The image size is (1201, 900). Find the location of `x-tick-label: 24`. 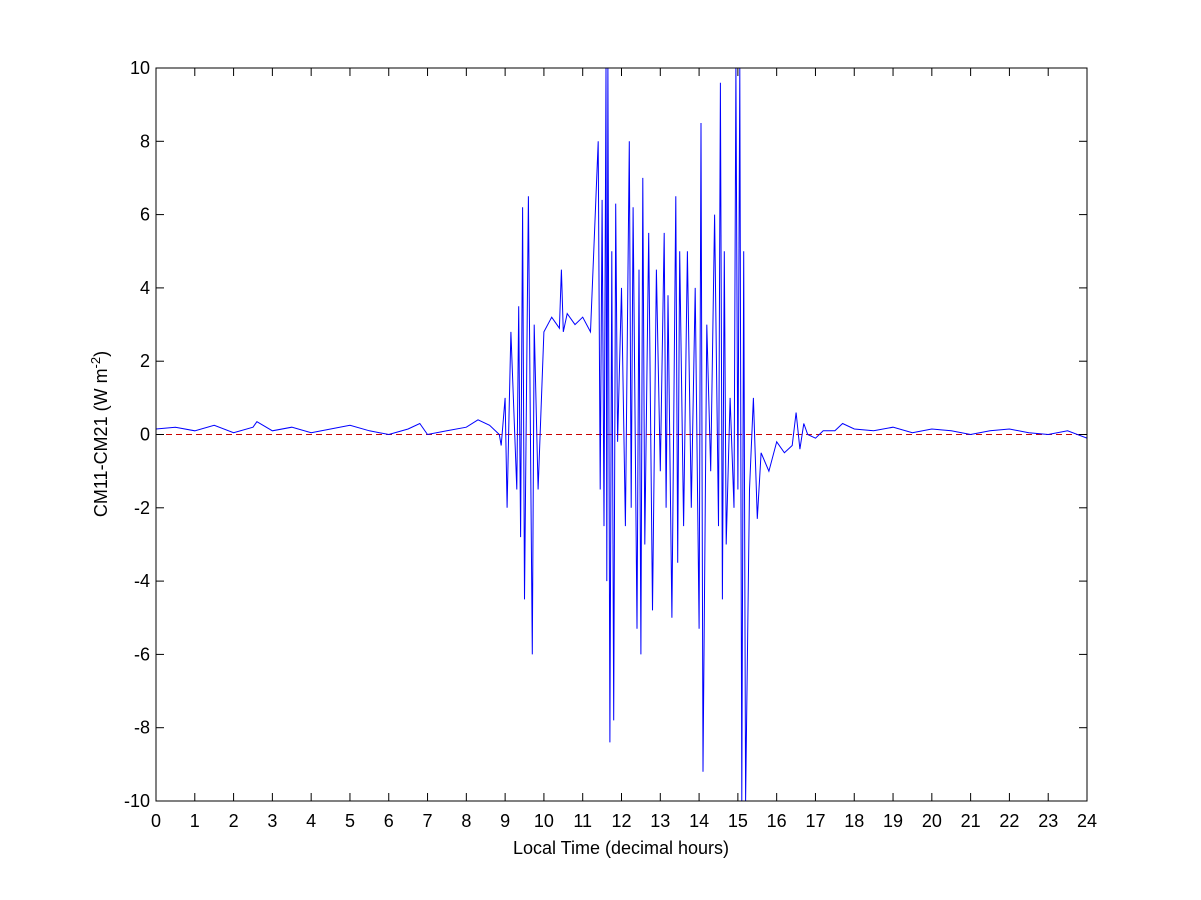

x-tick-label: 24 is located at coordinates (1087, 821).